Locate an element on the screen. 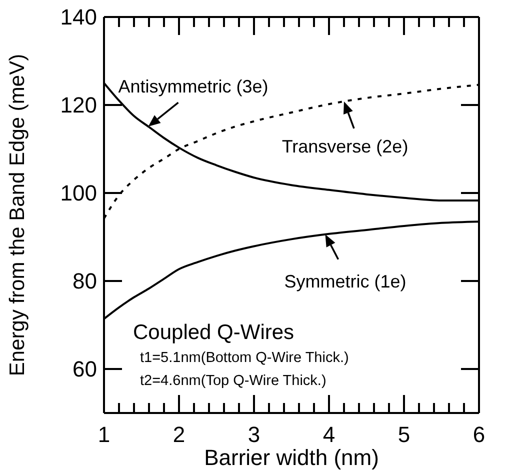 This screenshot has height=471, width=509. annotation: Symmetric (1e) is located at coordinates (345, 281).